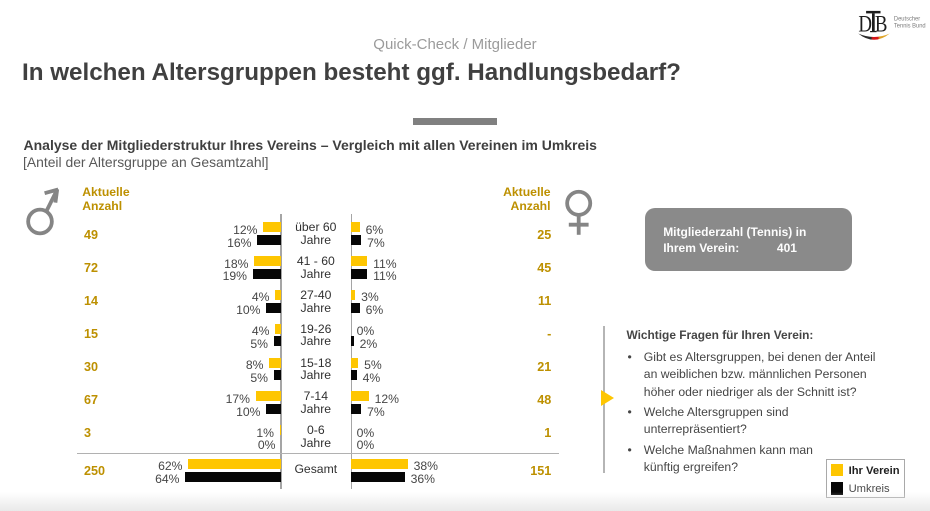 This screenshot has width=930, height=511. Describe the element at coordinates (865, 24) in the screenshot. I see `svg-text: D` at that location.